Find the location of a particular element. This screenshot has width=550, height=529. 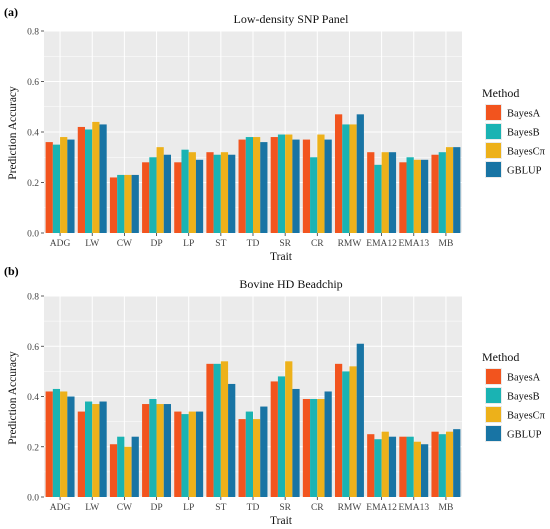

x-tick-label: EMA12 is located at coordinates (381, 508).